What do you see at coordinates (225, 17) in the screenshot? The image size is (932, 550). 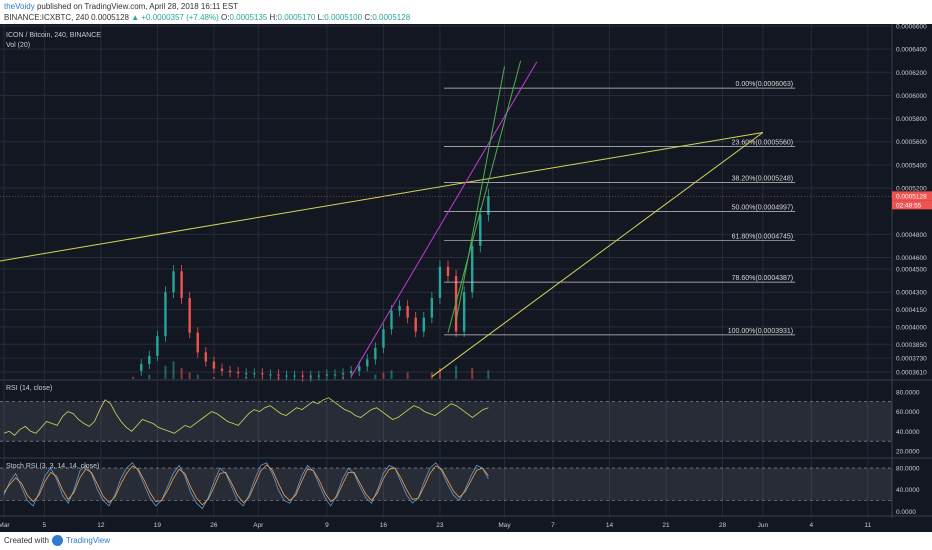 I see `open-label: O:` at bounding box center [225, 17].